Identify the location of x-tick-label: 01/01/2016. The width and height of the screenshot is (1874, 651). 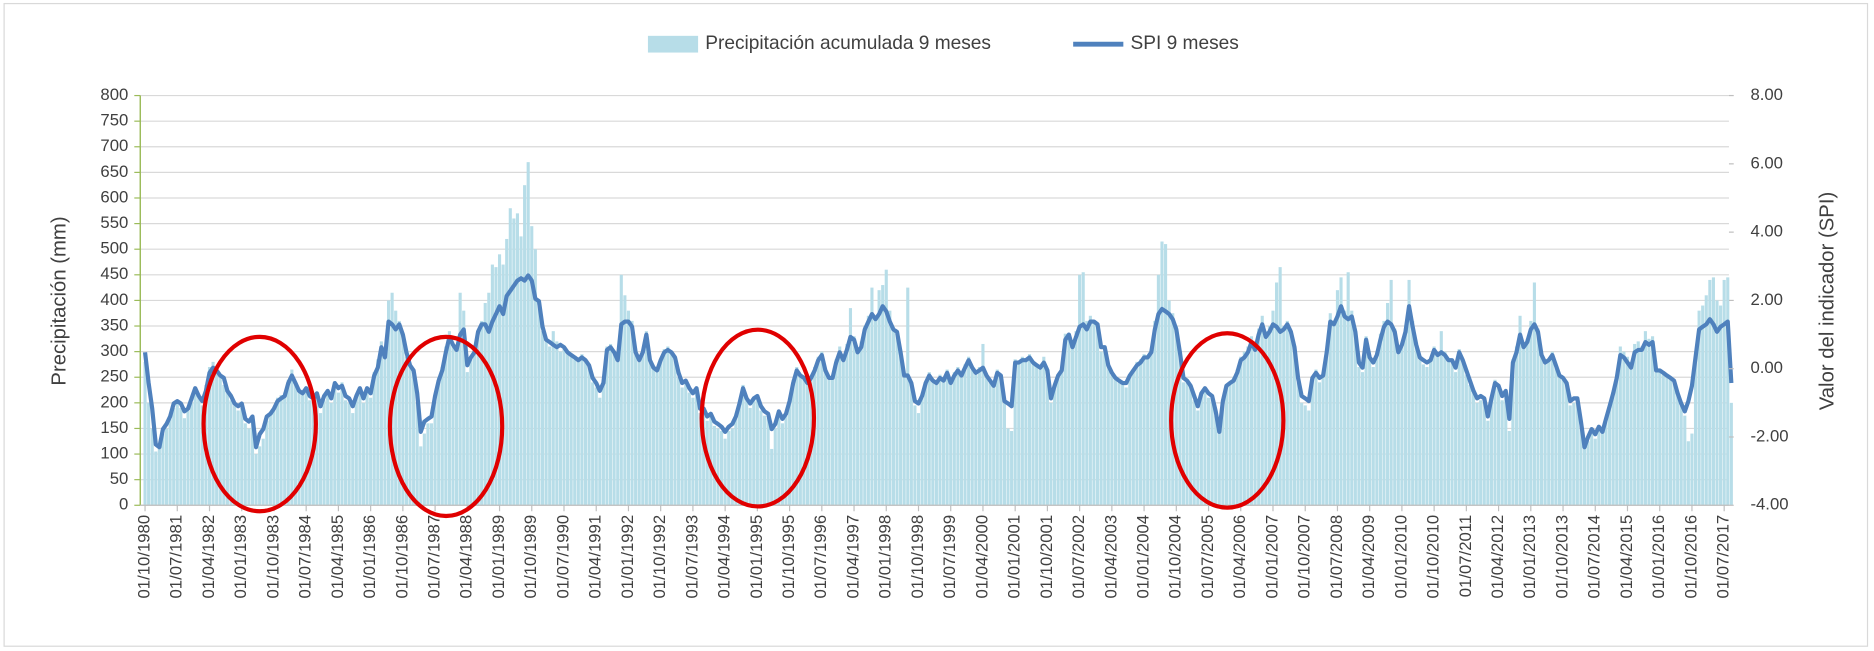
(1658, 557).